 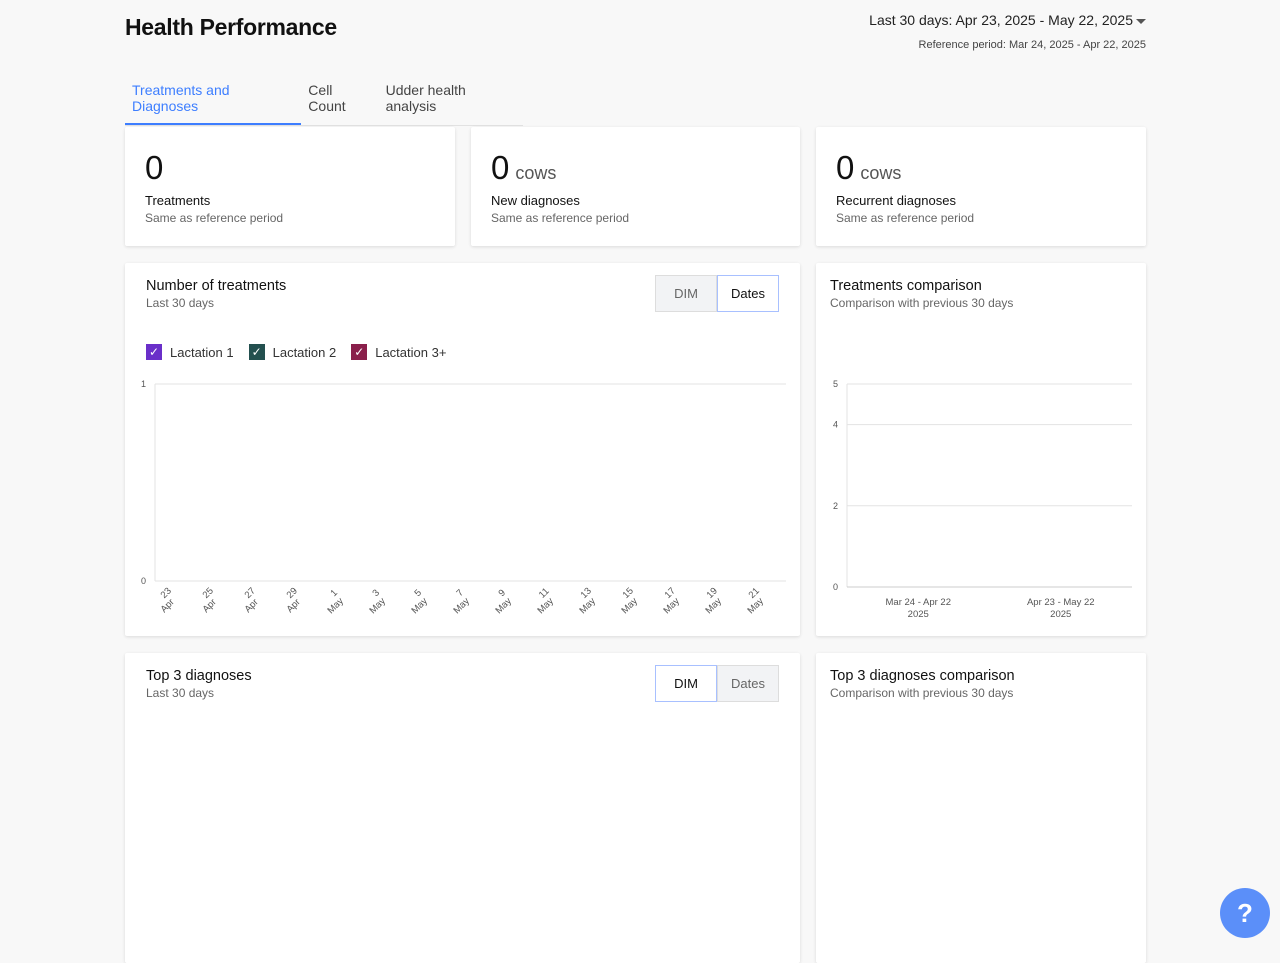 What do you see at coordinates (535, 200) in the screenshot?
I see `kpi-label: New diagnoses` at bounding box center [535, 200].